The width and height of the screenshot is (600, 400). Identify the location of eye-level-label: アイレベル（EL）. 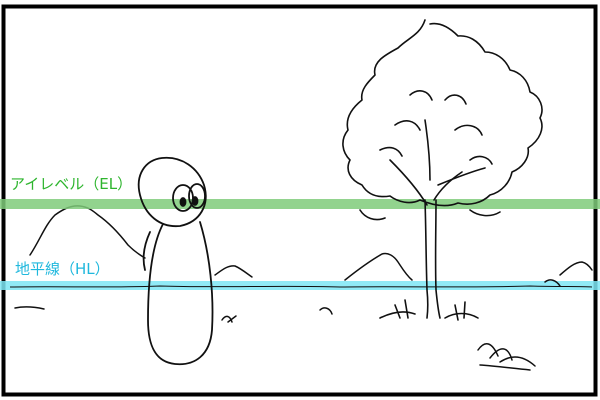
(71, 184).